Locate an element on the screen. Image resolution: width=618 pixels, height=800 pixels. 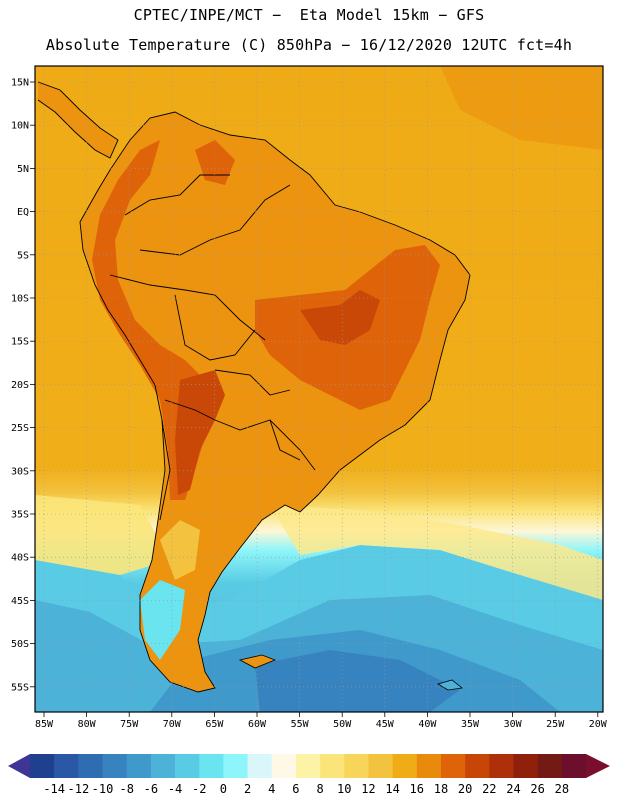
lon-label: 20W is located at coordinates (598, 724).